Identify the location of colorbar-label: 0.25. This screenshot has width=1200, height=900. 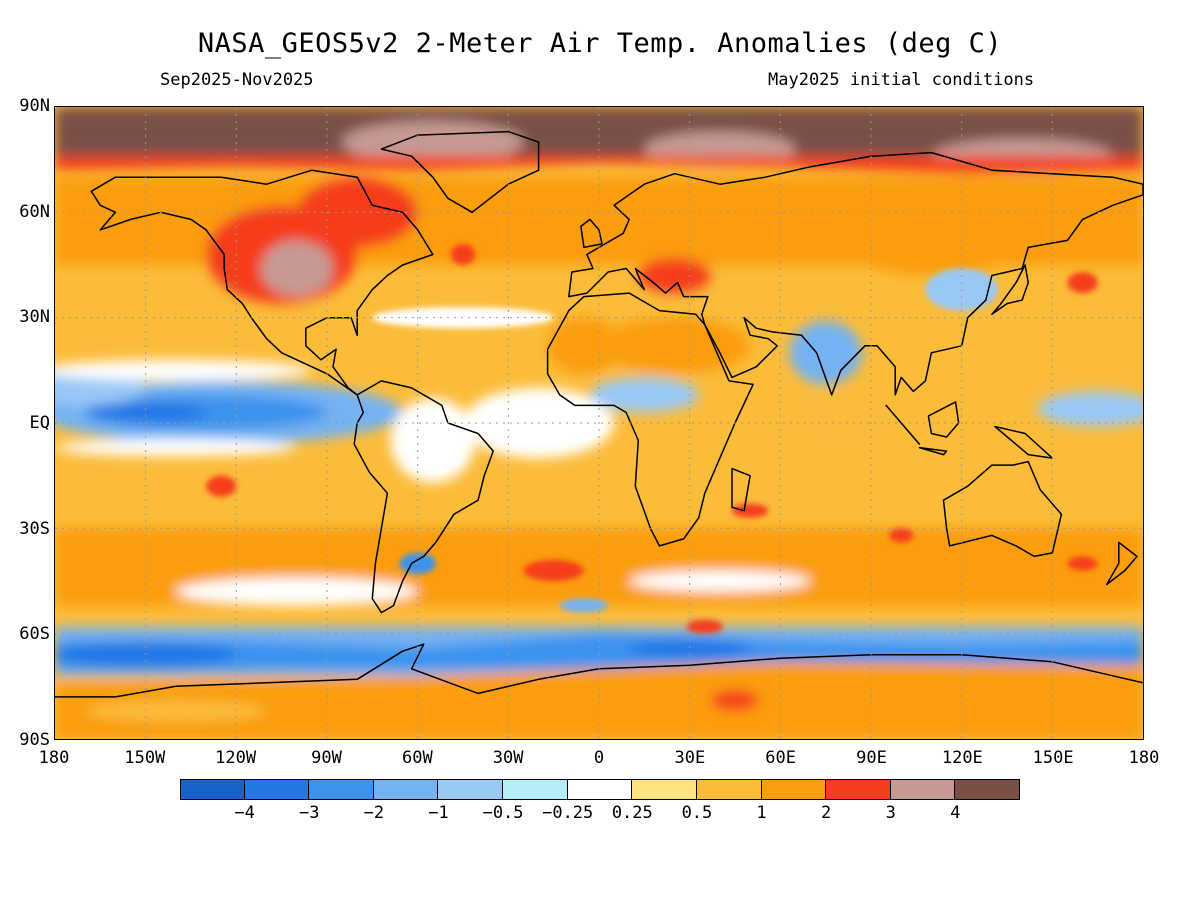
(632, 813).